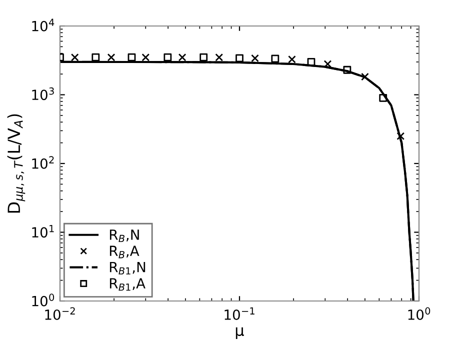 This screenshot has height=344, width=463. Describe the element at coordinates (43, 25) in the screenshot. I see `y-tick-label: 10$^{4}$` at that location.